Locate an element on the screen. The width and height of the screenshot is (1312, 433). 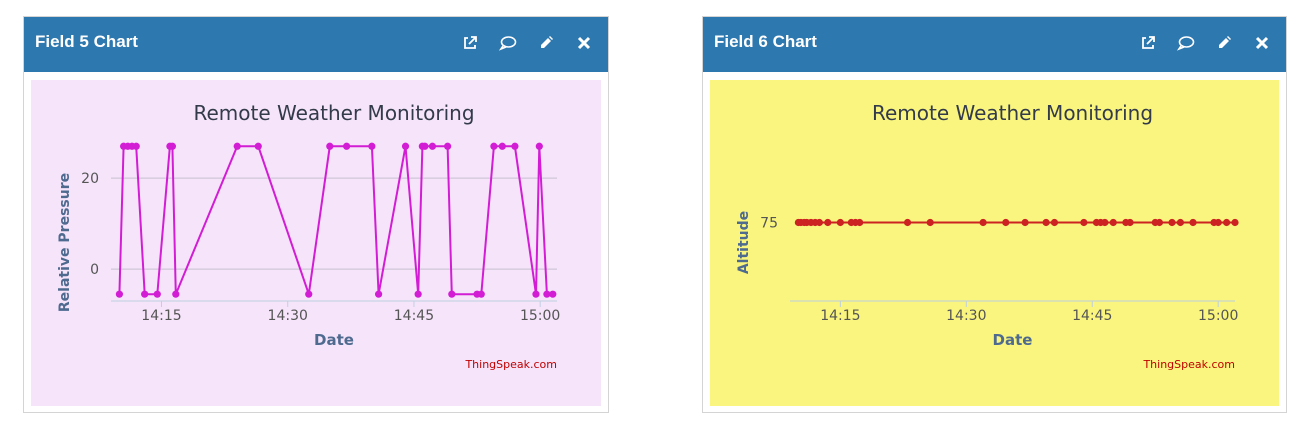
y-tick-label: 75 is located at coordinates (769, 224).